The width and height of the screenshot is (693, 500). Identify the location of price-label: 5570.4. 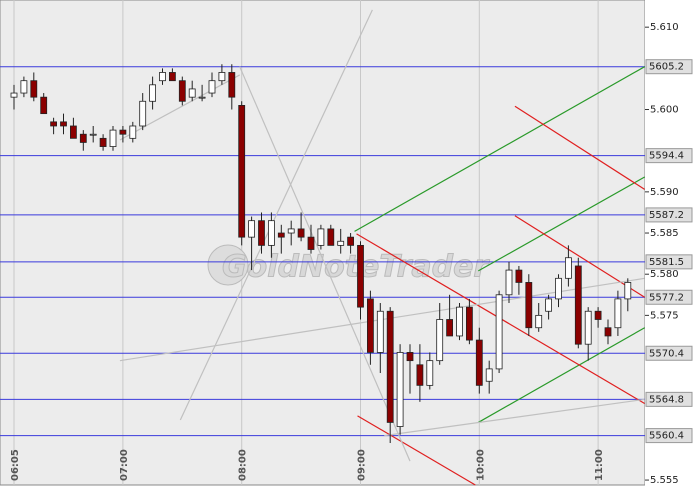
(666, 353).